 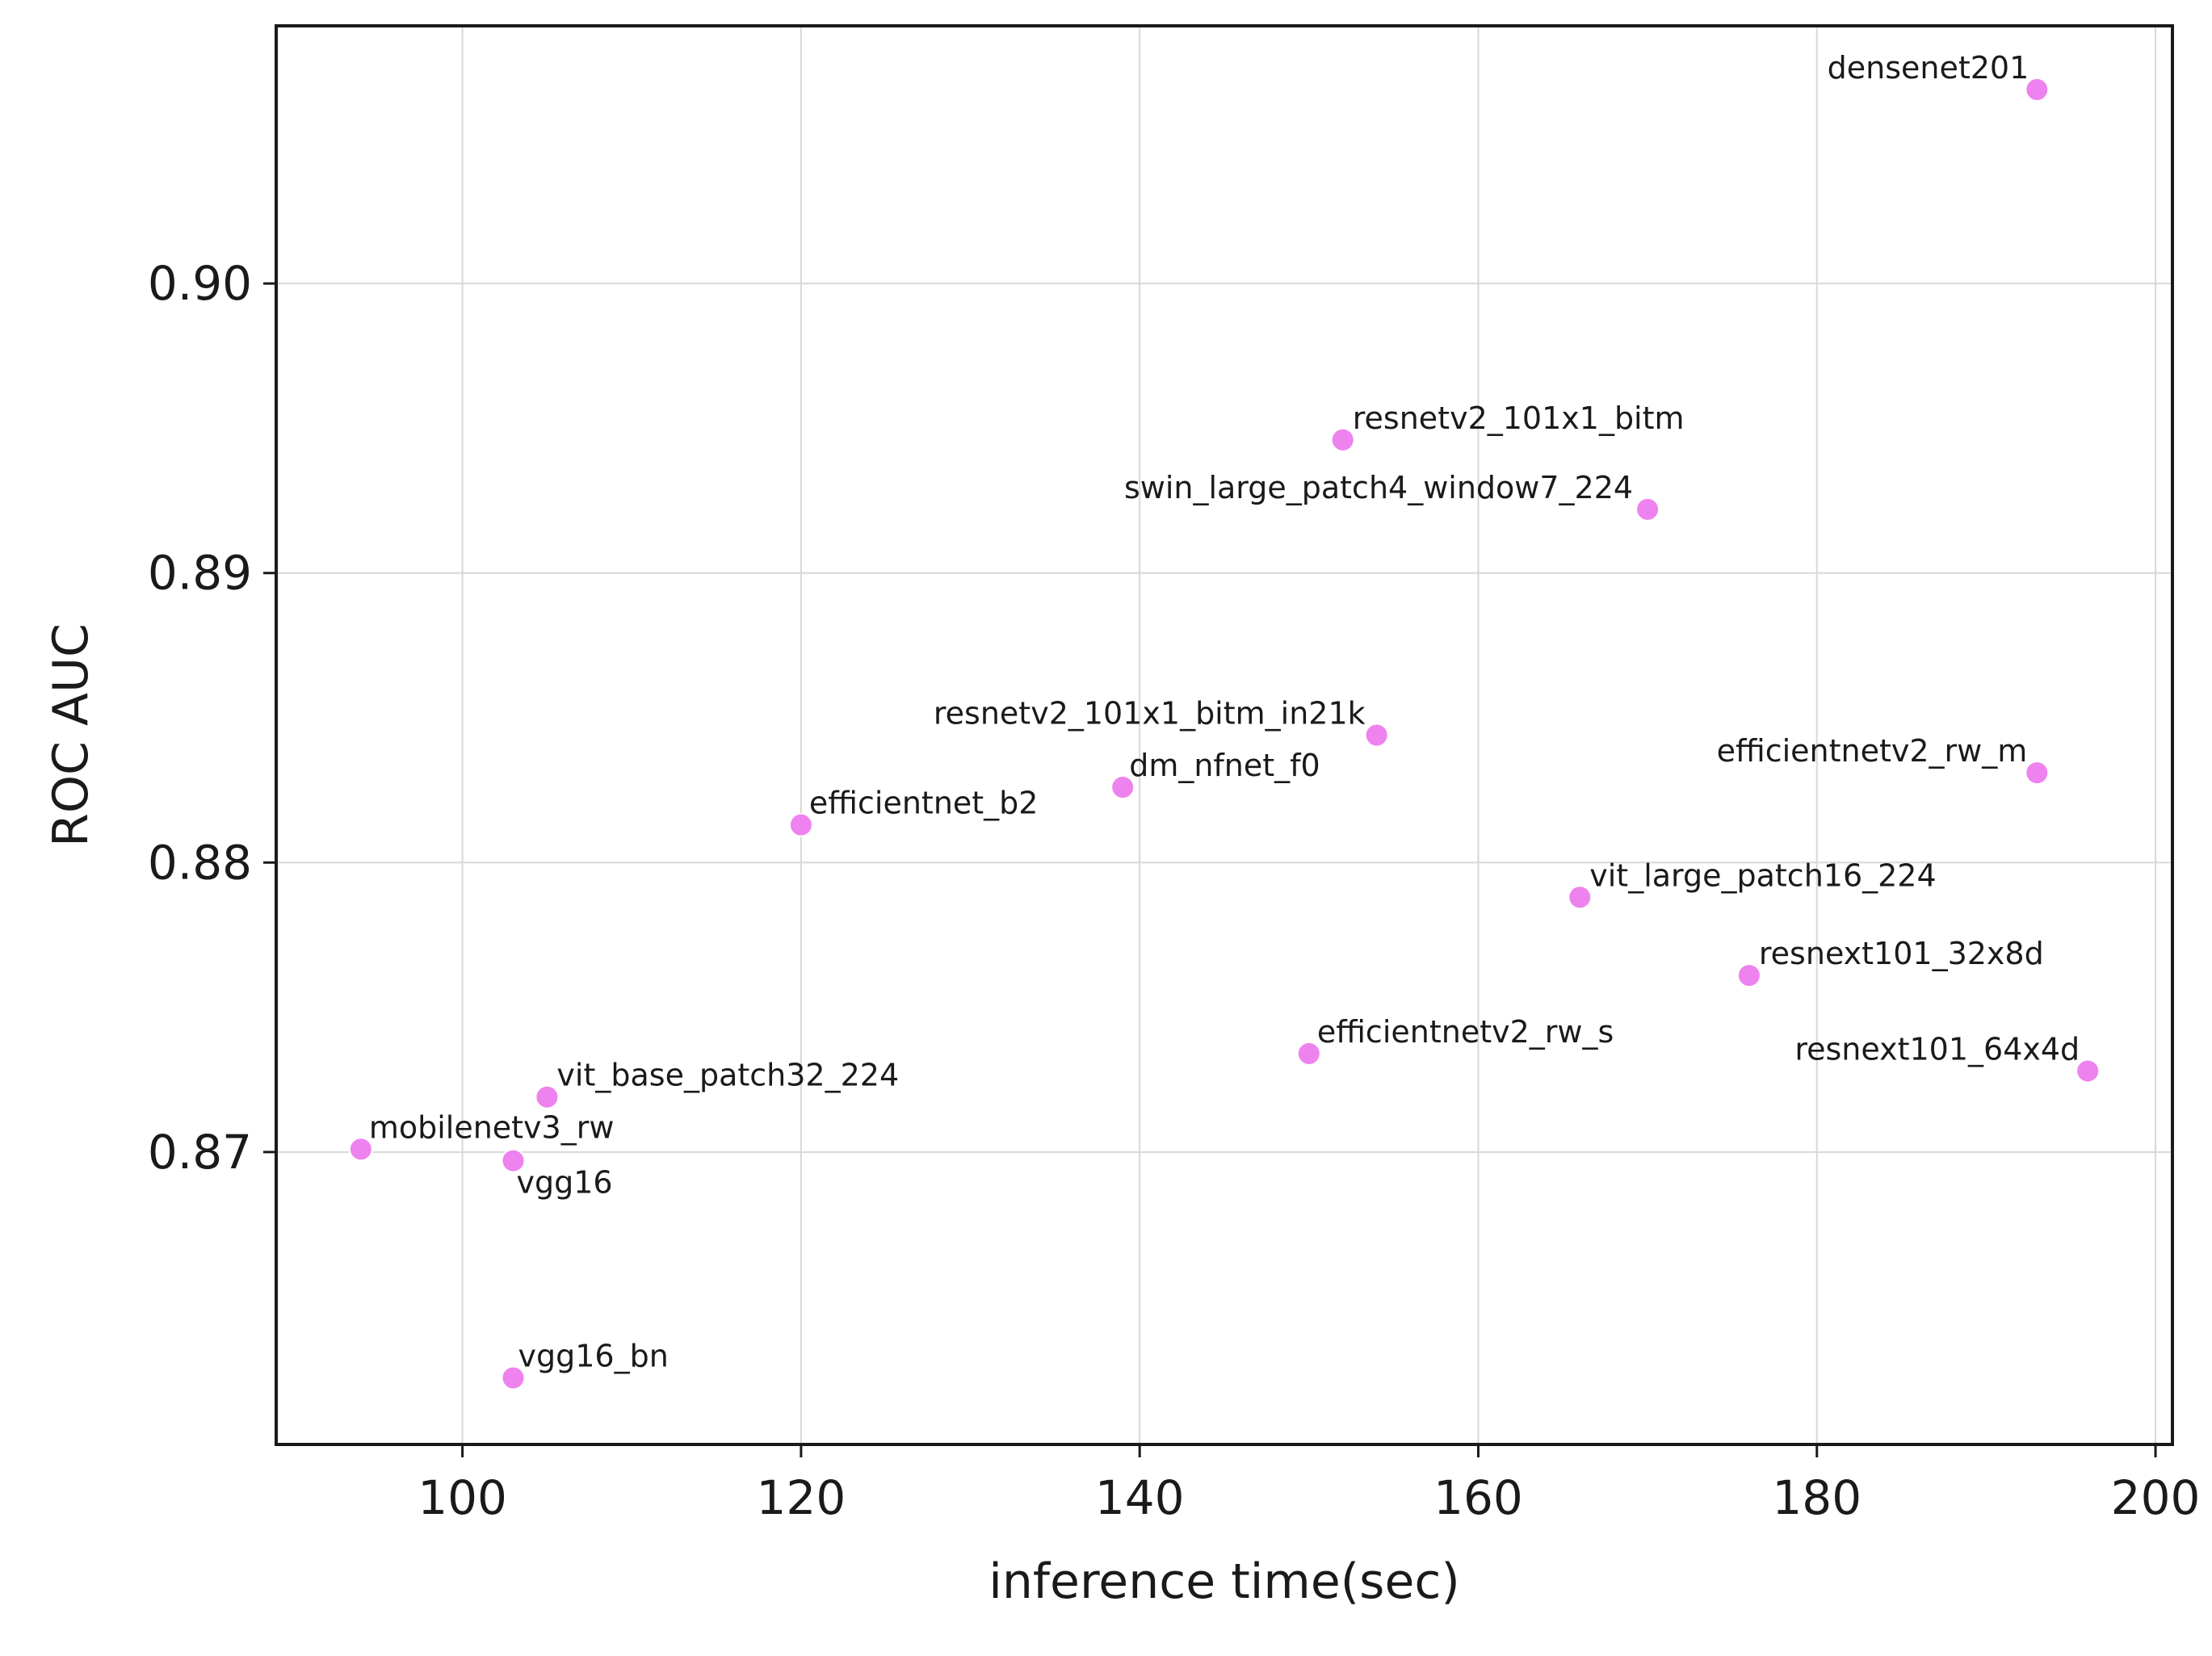 What do you see at coordinates (1872, 751) in the screenshot?
I see `point-label: efficientnetv2_rw_m` at bounding box center [1872, 751].